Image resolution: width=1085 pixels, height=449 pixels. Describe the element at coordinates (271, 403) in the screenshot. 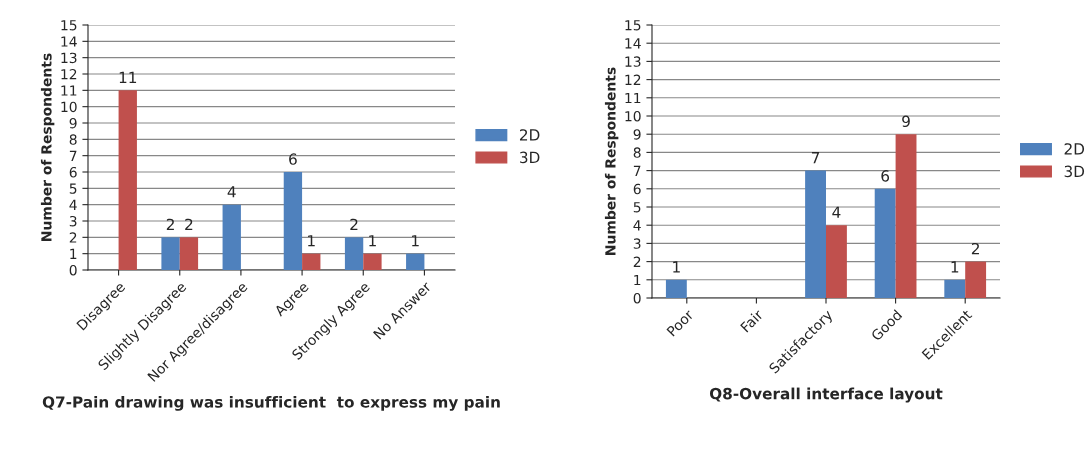

I see `x-axis-title: Q7-Pain drawing was insufficient to express my pain` at that location.